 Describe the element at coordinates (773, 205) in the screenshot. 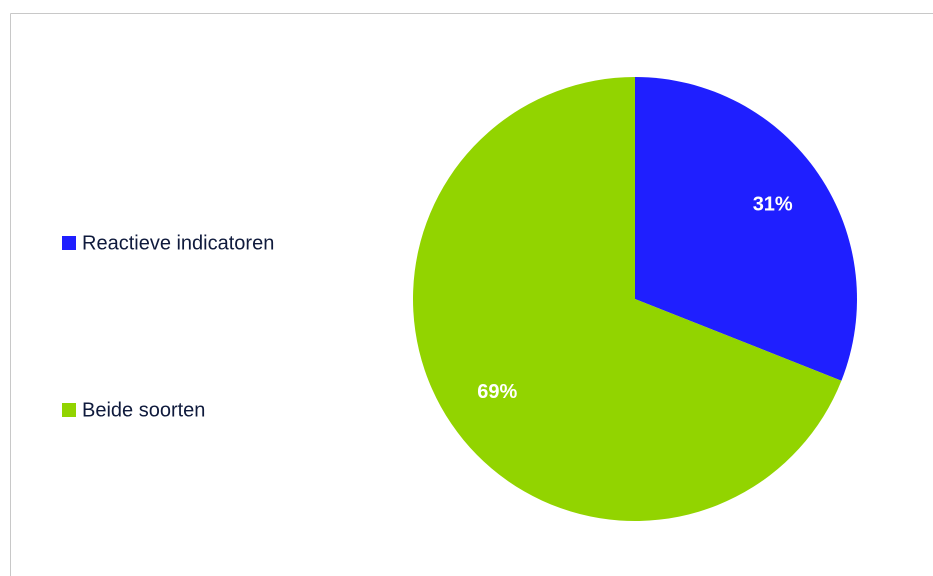

I see `data-label: 31%` at that location.